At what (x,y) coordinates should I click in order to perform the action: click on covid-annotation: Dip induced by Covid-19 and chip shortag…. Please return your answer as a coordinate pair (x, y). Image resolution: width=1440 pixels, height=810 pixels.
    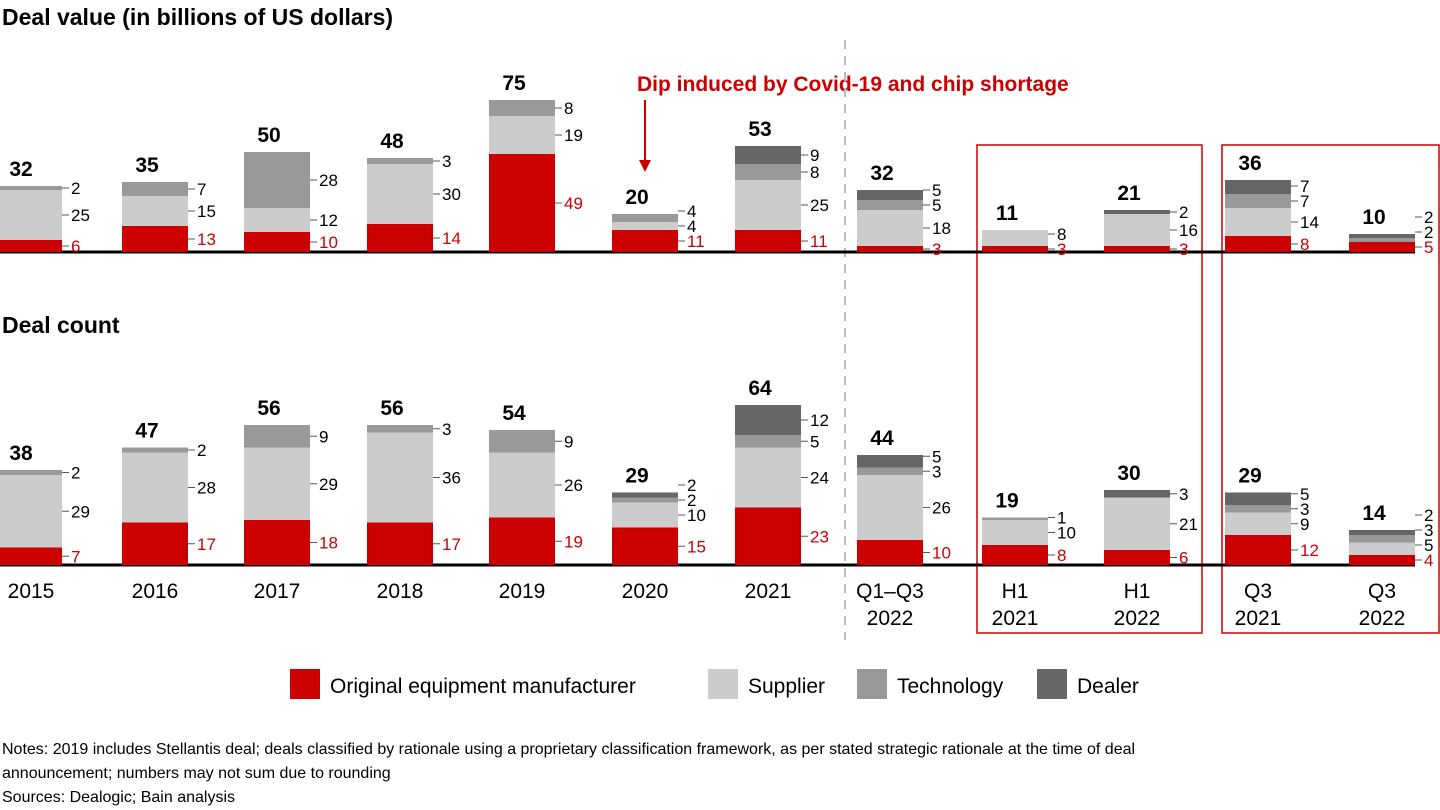
    Looking at the image, I should click on (853, 84).